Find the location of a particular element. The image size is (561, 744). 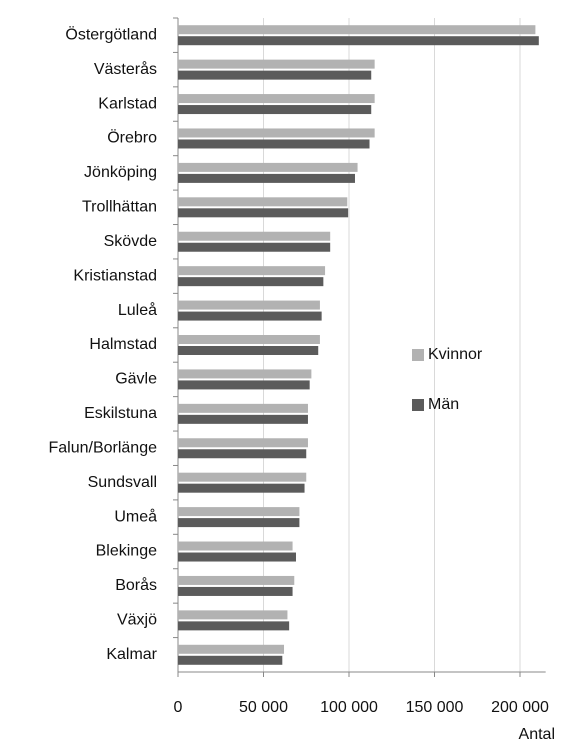

y-tick-label: Umeå is located at coordinates (135, 516).